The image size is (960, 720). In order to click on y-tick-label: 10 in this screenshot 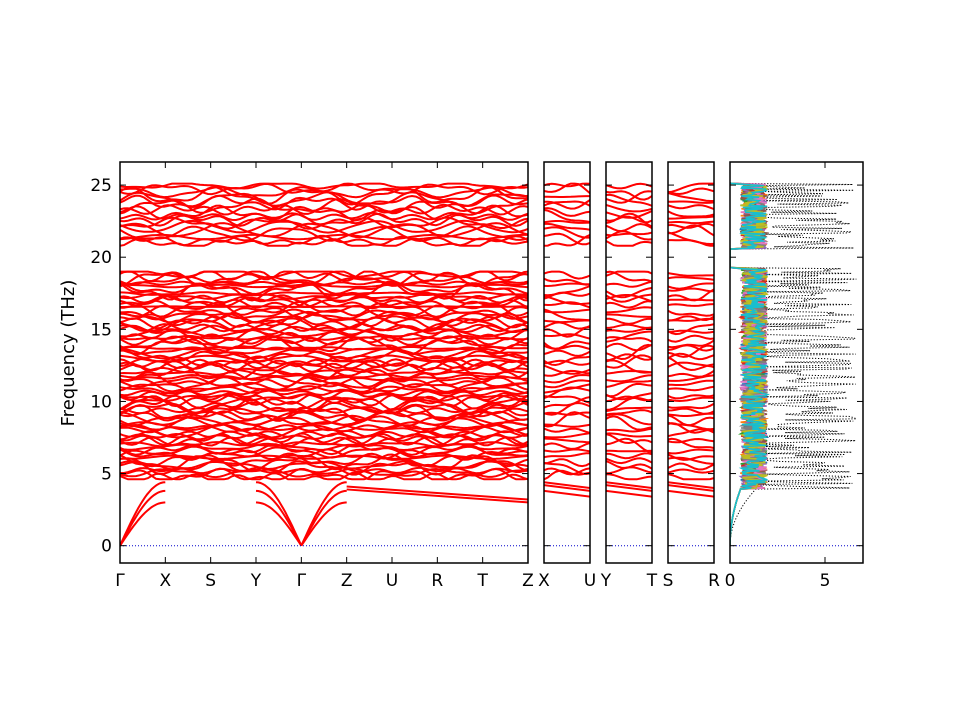, I will do `click(101, 402)`.